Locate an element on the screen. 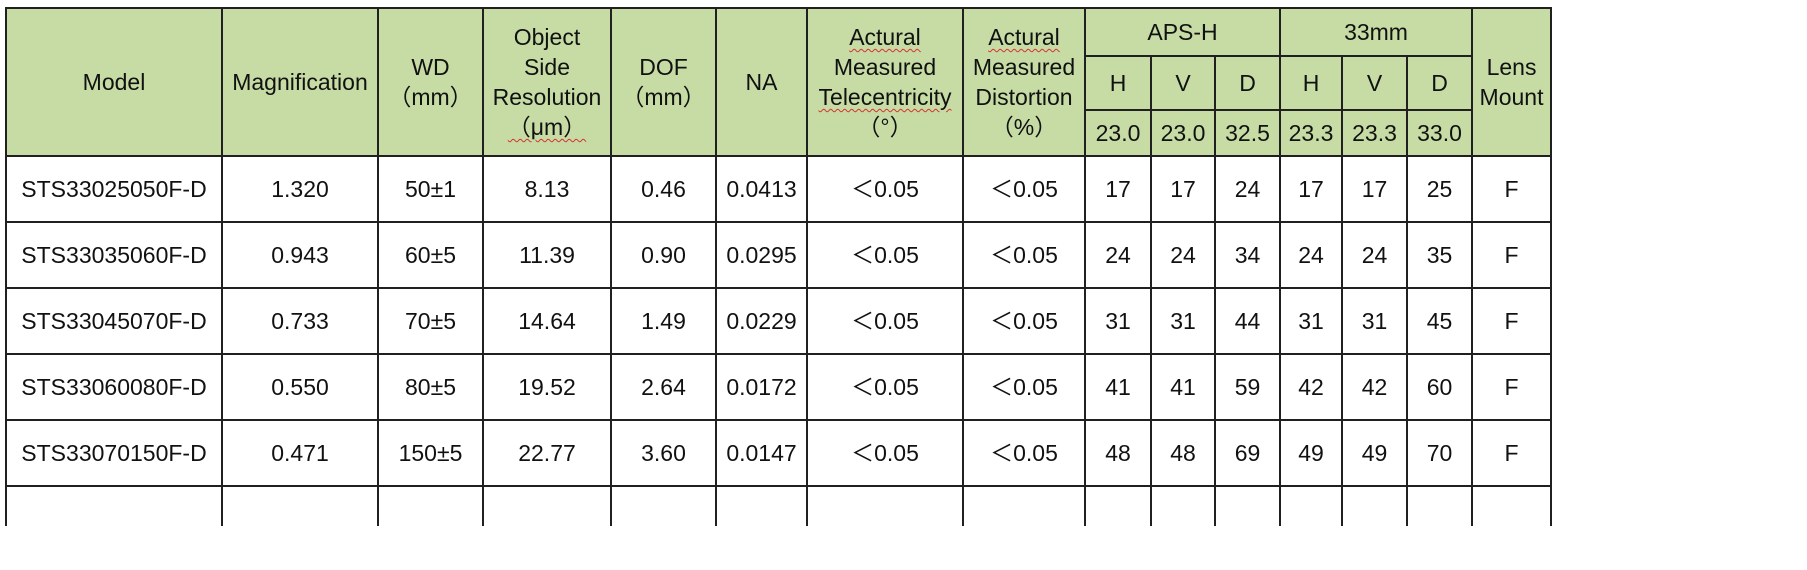 Image resolution: width=1807 pixels, height=570 pixels. cell-33mm-h: 49 is located at coordinates (1311, 453).